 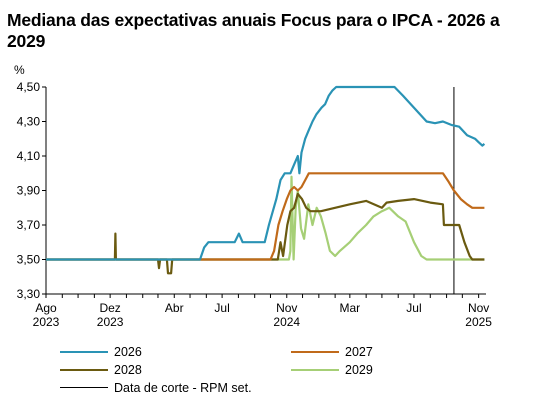 What do you see at coordinates (46, 308) in the screenshot?
I see `x-tick-label: Ago` at bounding box center [46, 308].